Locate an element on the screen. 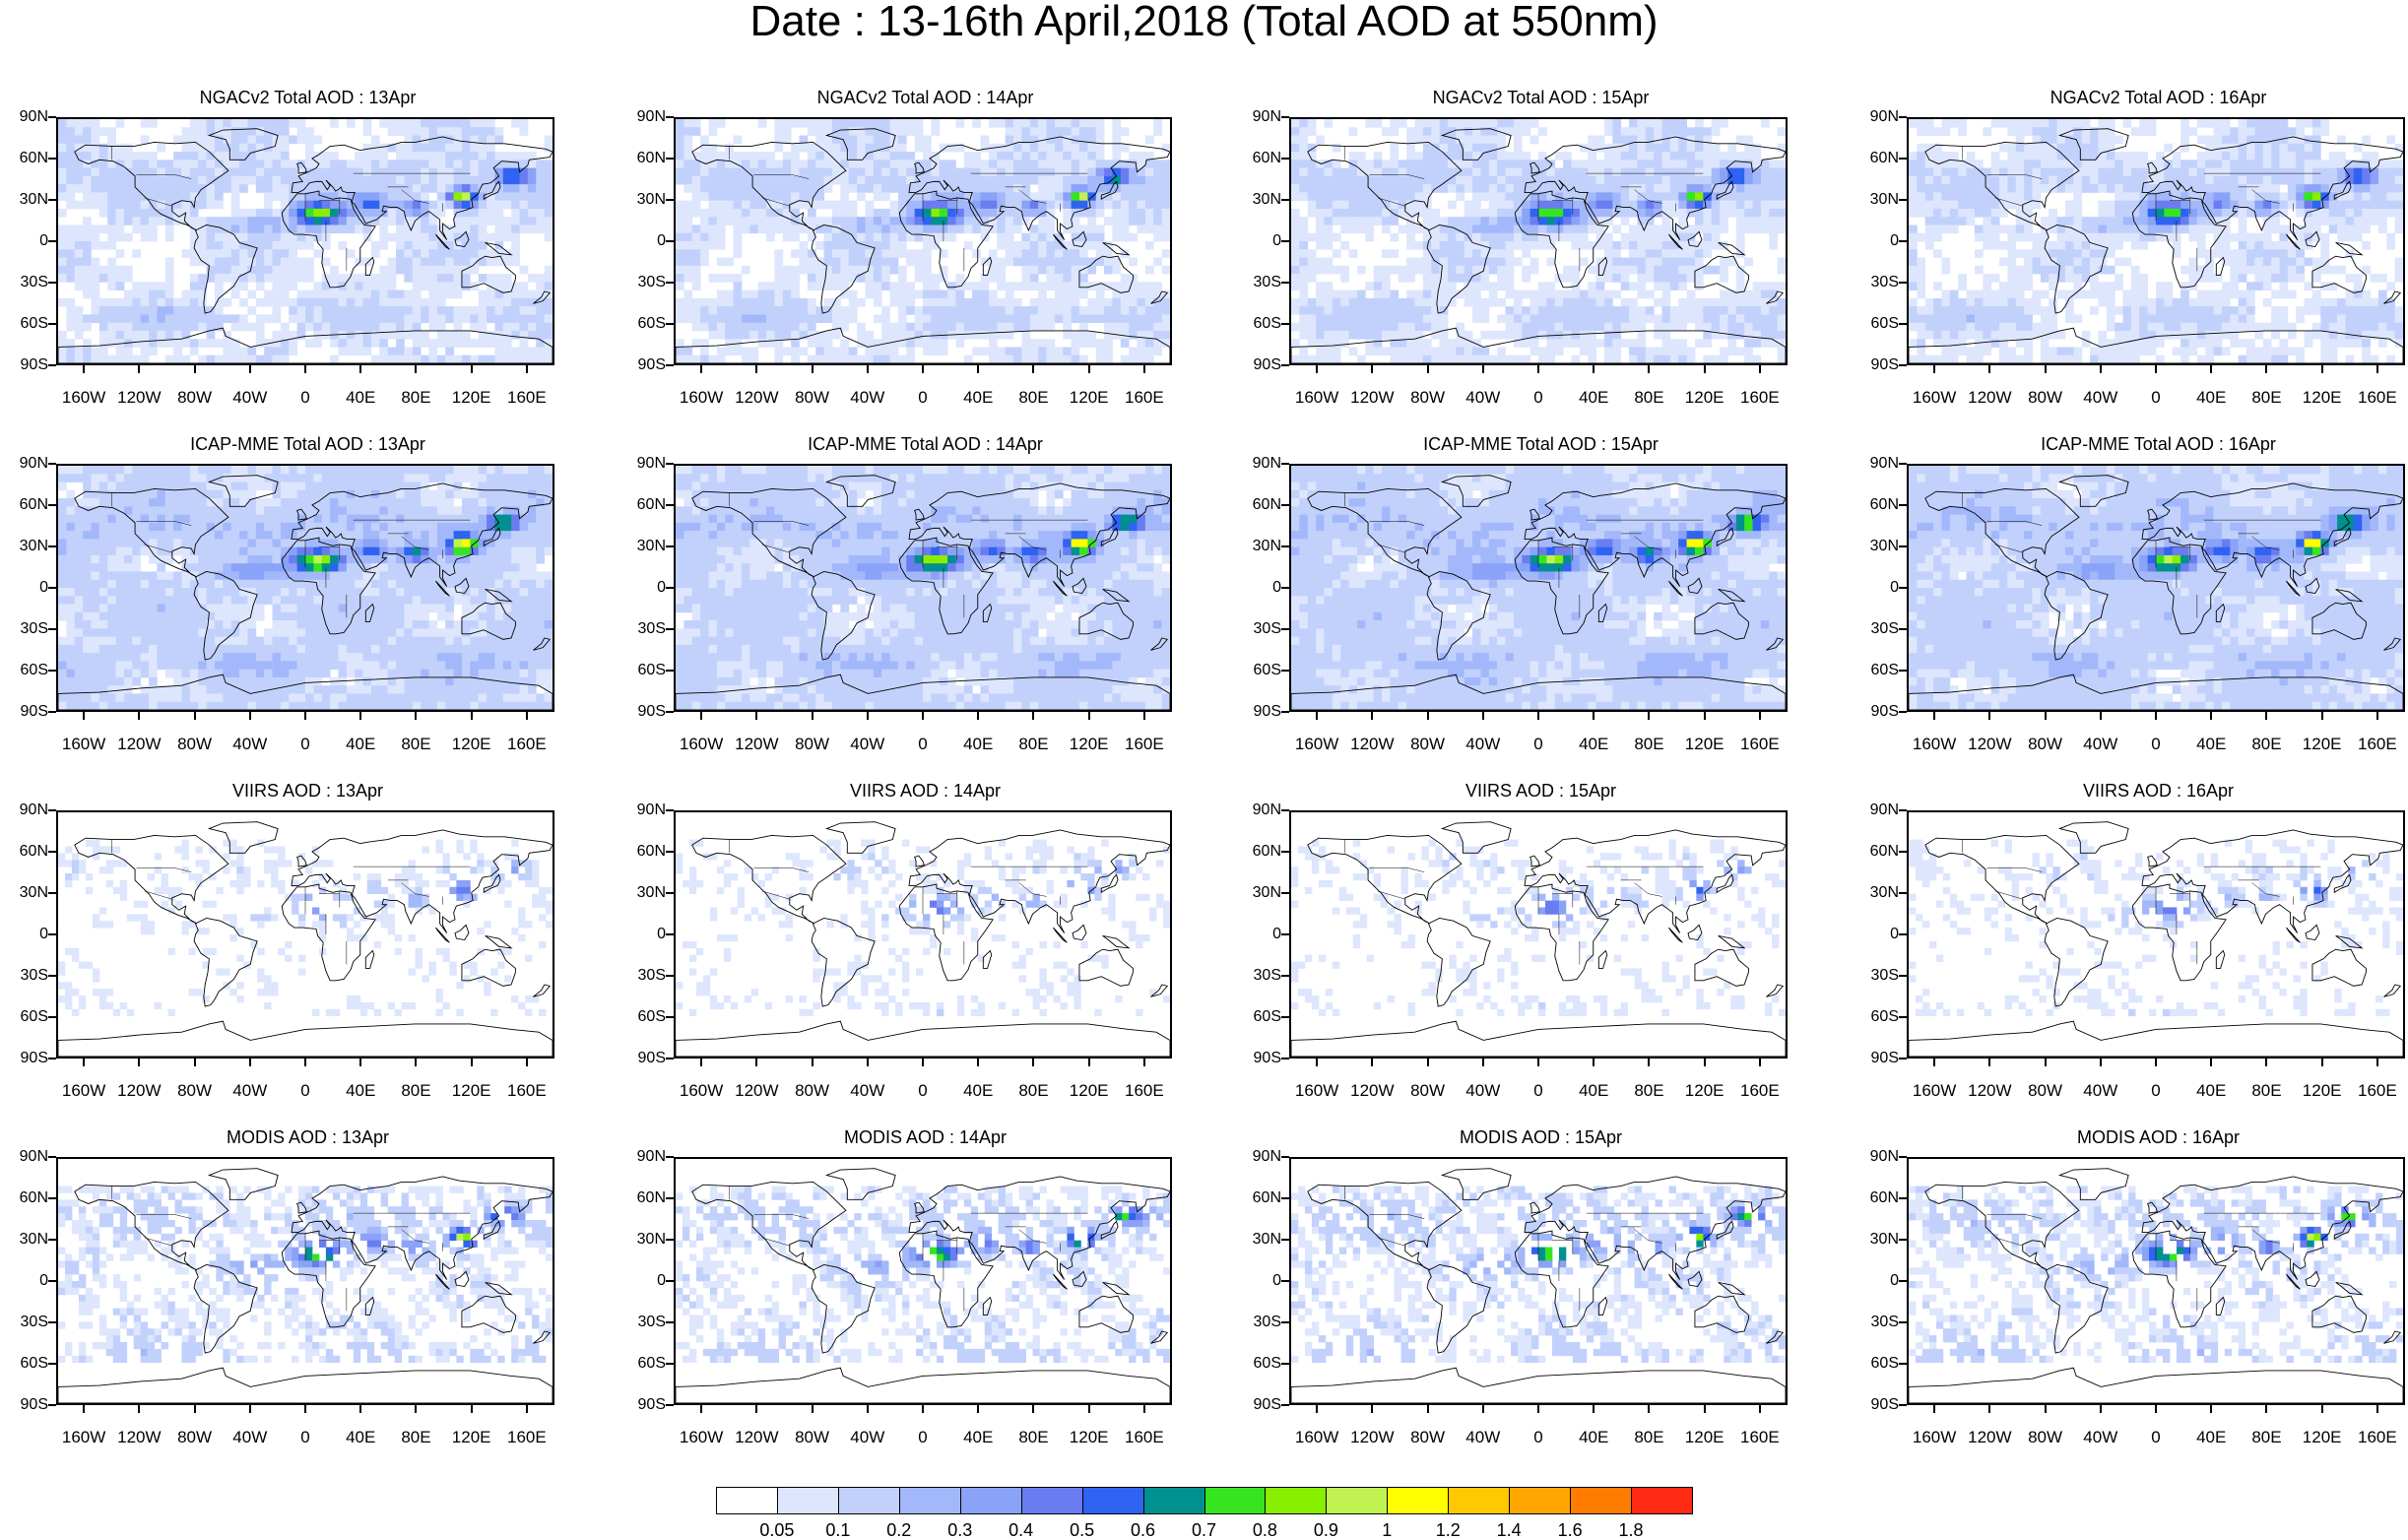 The image size is (2408, 1540). colorbar-label: 1.4 is located at coordinates (1509, 1530).